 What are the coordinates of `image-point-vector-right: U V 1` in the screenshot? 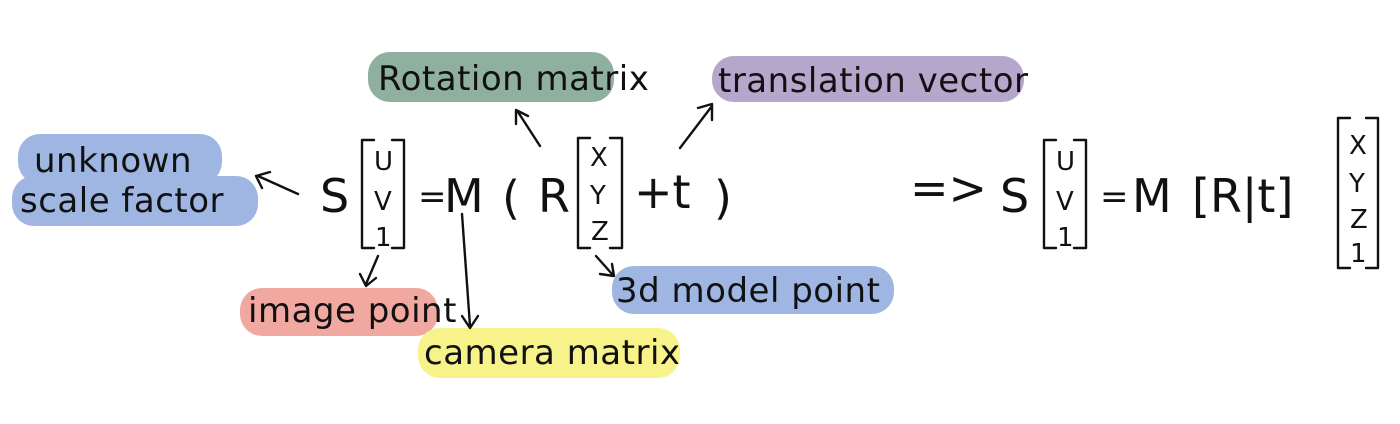 It's located at (1065, 195).